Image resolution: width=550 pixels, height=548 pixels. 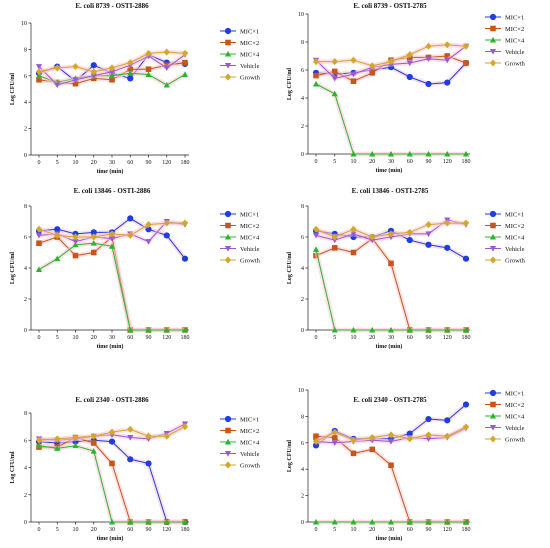 What do you see at coordinates (25, 207) in the screenshot?
I see `y-tick-label: 8` at bounding box center [25, 207].